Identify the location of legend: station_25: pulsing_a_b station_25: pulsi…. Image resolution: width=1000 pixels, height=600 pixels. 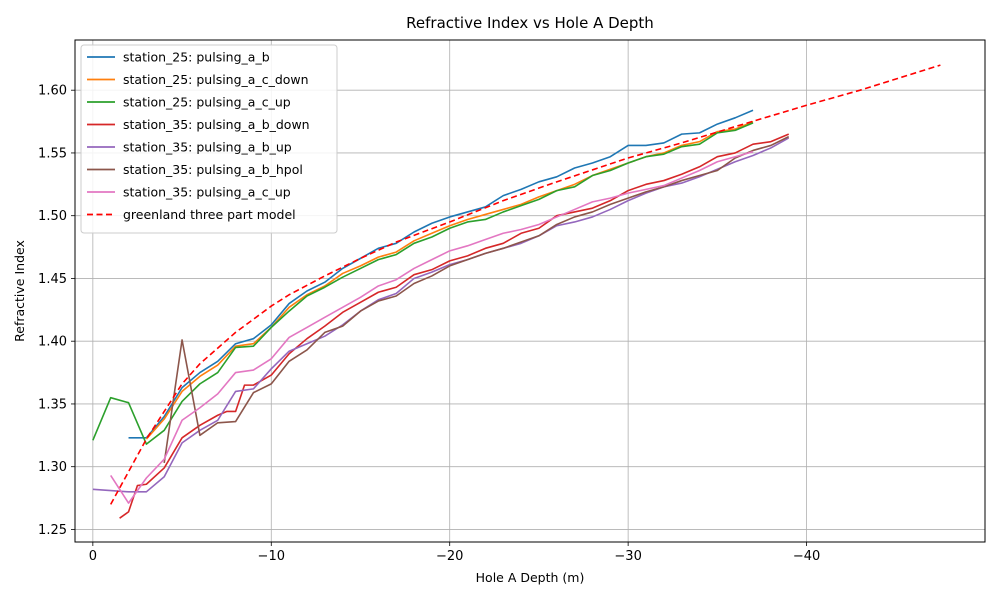
(209, 139).